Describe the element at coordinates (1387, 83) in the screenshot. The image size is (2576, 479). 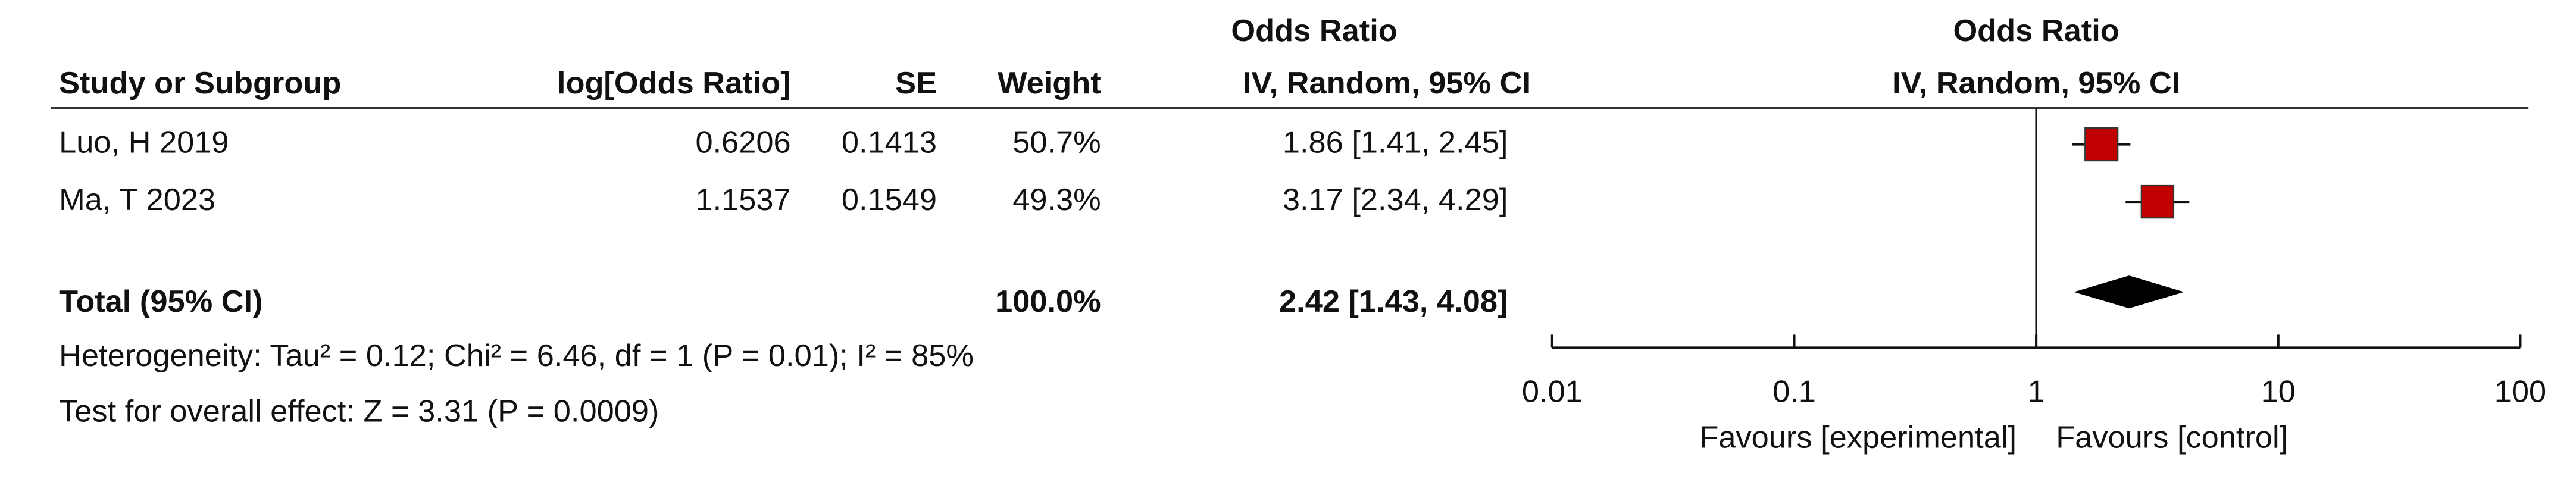
I see `column-header: IV, Random, 95% CI` at that location.